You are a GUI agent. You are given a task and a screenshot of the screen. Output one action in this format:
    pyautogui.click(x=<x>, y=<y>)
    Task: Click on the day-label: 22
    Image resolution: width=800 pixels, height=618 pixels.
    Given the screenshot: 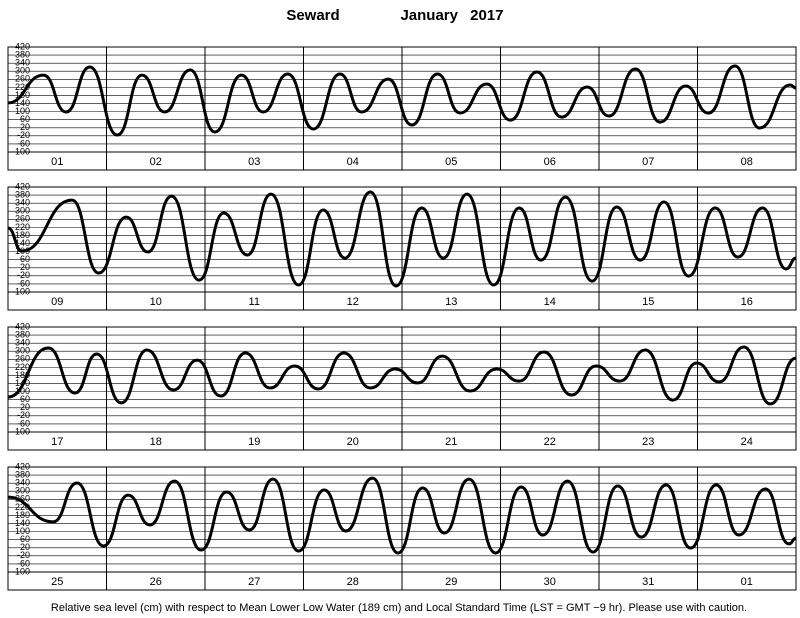 What is the action you would take?
    pyautogui.click(x=550, y=442)
    